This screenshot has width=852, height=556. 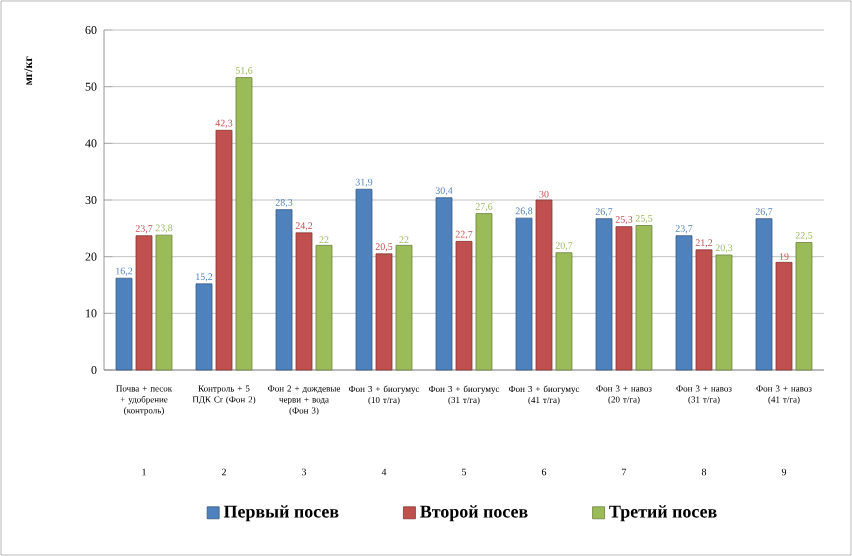 What do you see at coordinates (281, 513) in the screenshot?
I see `legend-label: Первый посев` at bounding box center [281, 513].